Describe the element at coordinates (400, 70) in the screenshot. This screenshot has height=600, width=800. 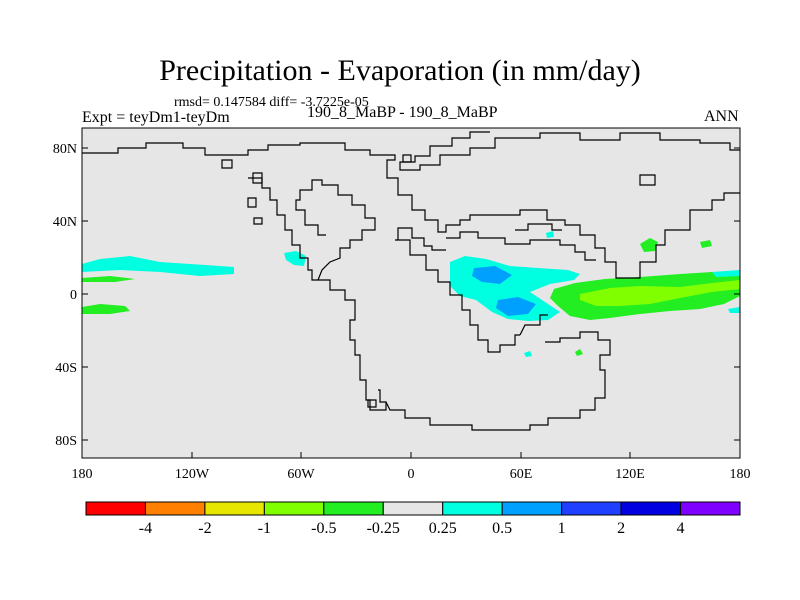
I see `plot-title: Precipitation - Evaporation (in mm/day)` at that location.